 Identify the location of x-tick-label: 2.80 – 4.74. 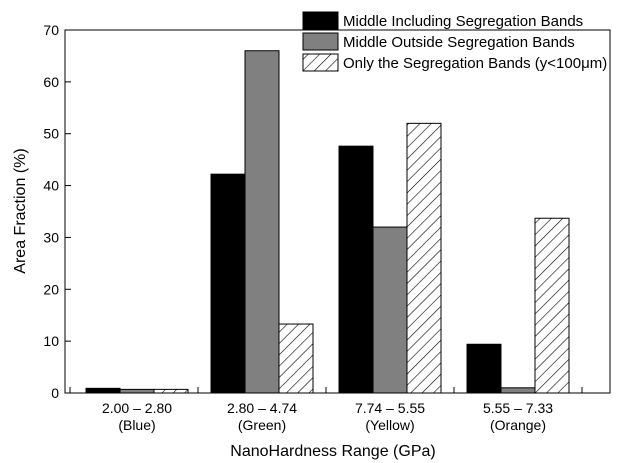
(262, 408).